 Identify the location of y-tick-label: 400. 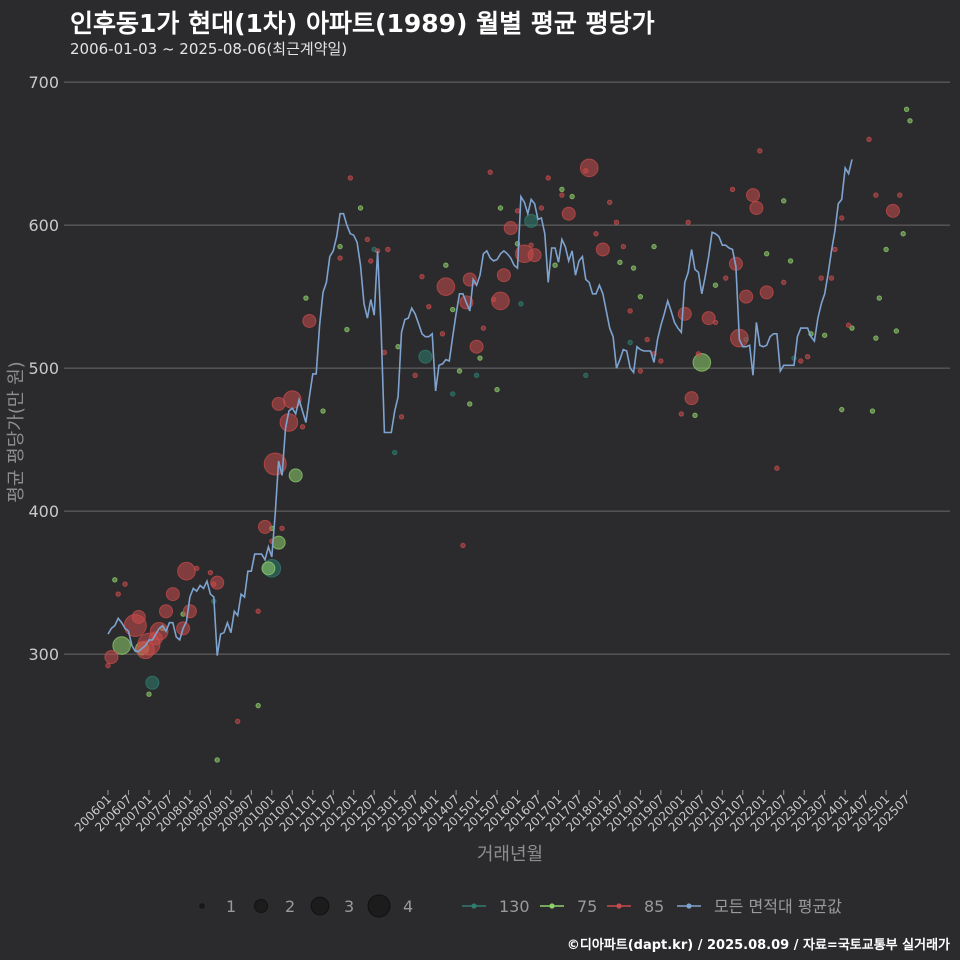
(43, 511).